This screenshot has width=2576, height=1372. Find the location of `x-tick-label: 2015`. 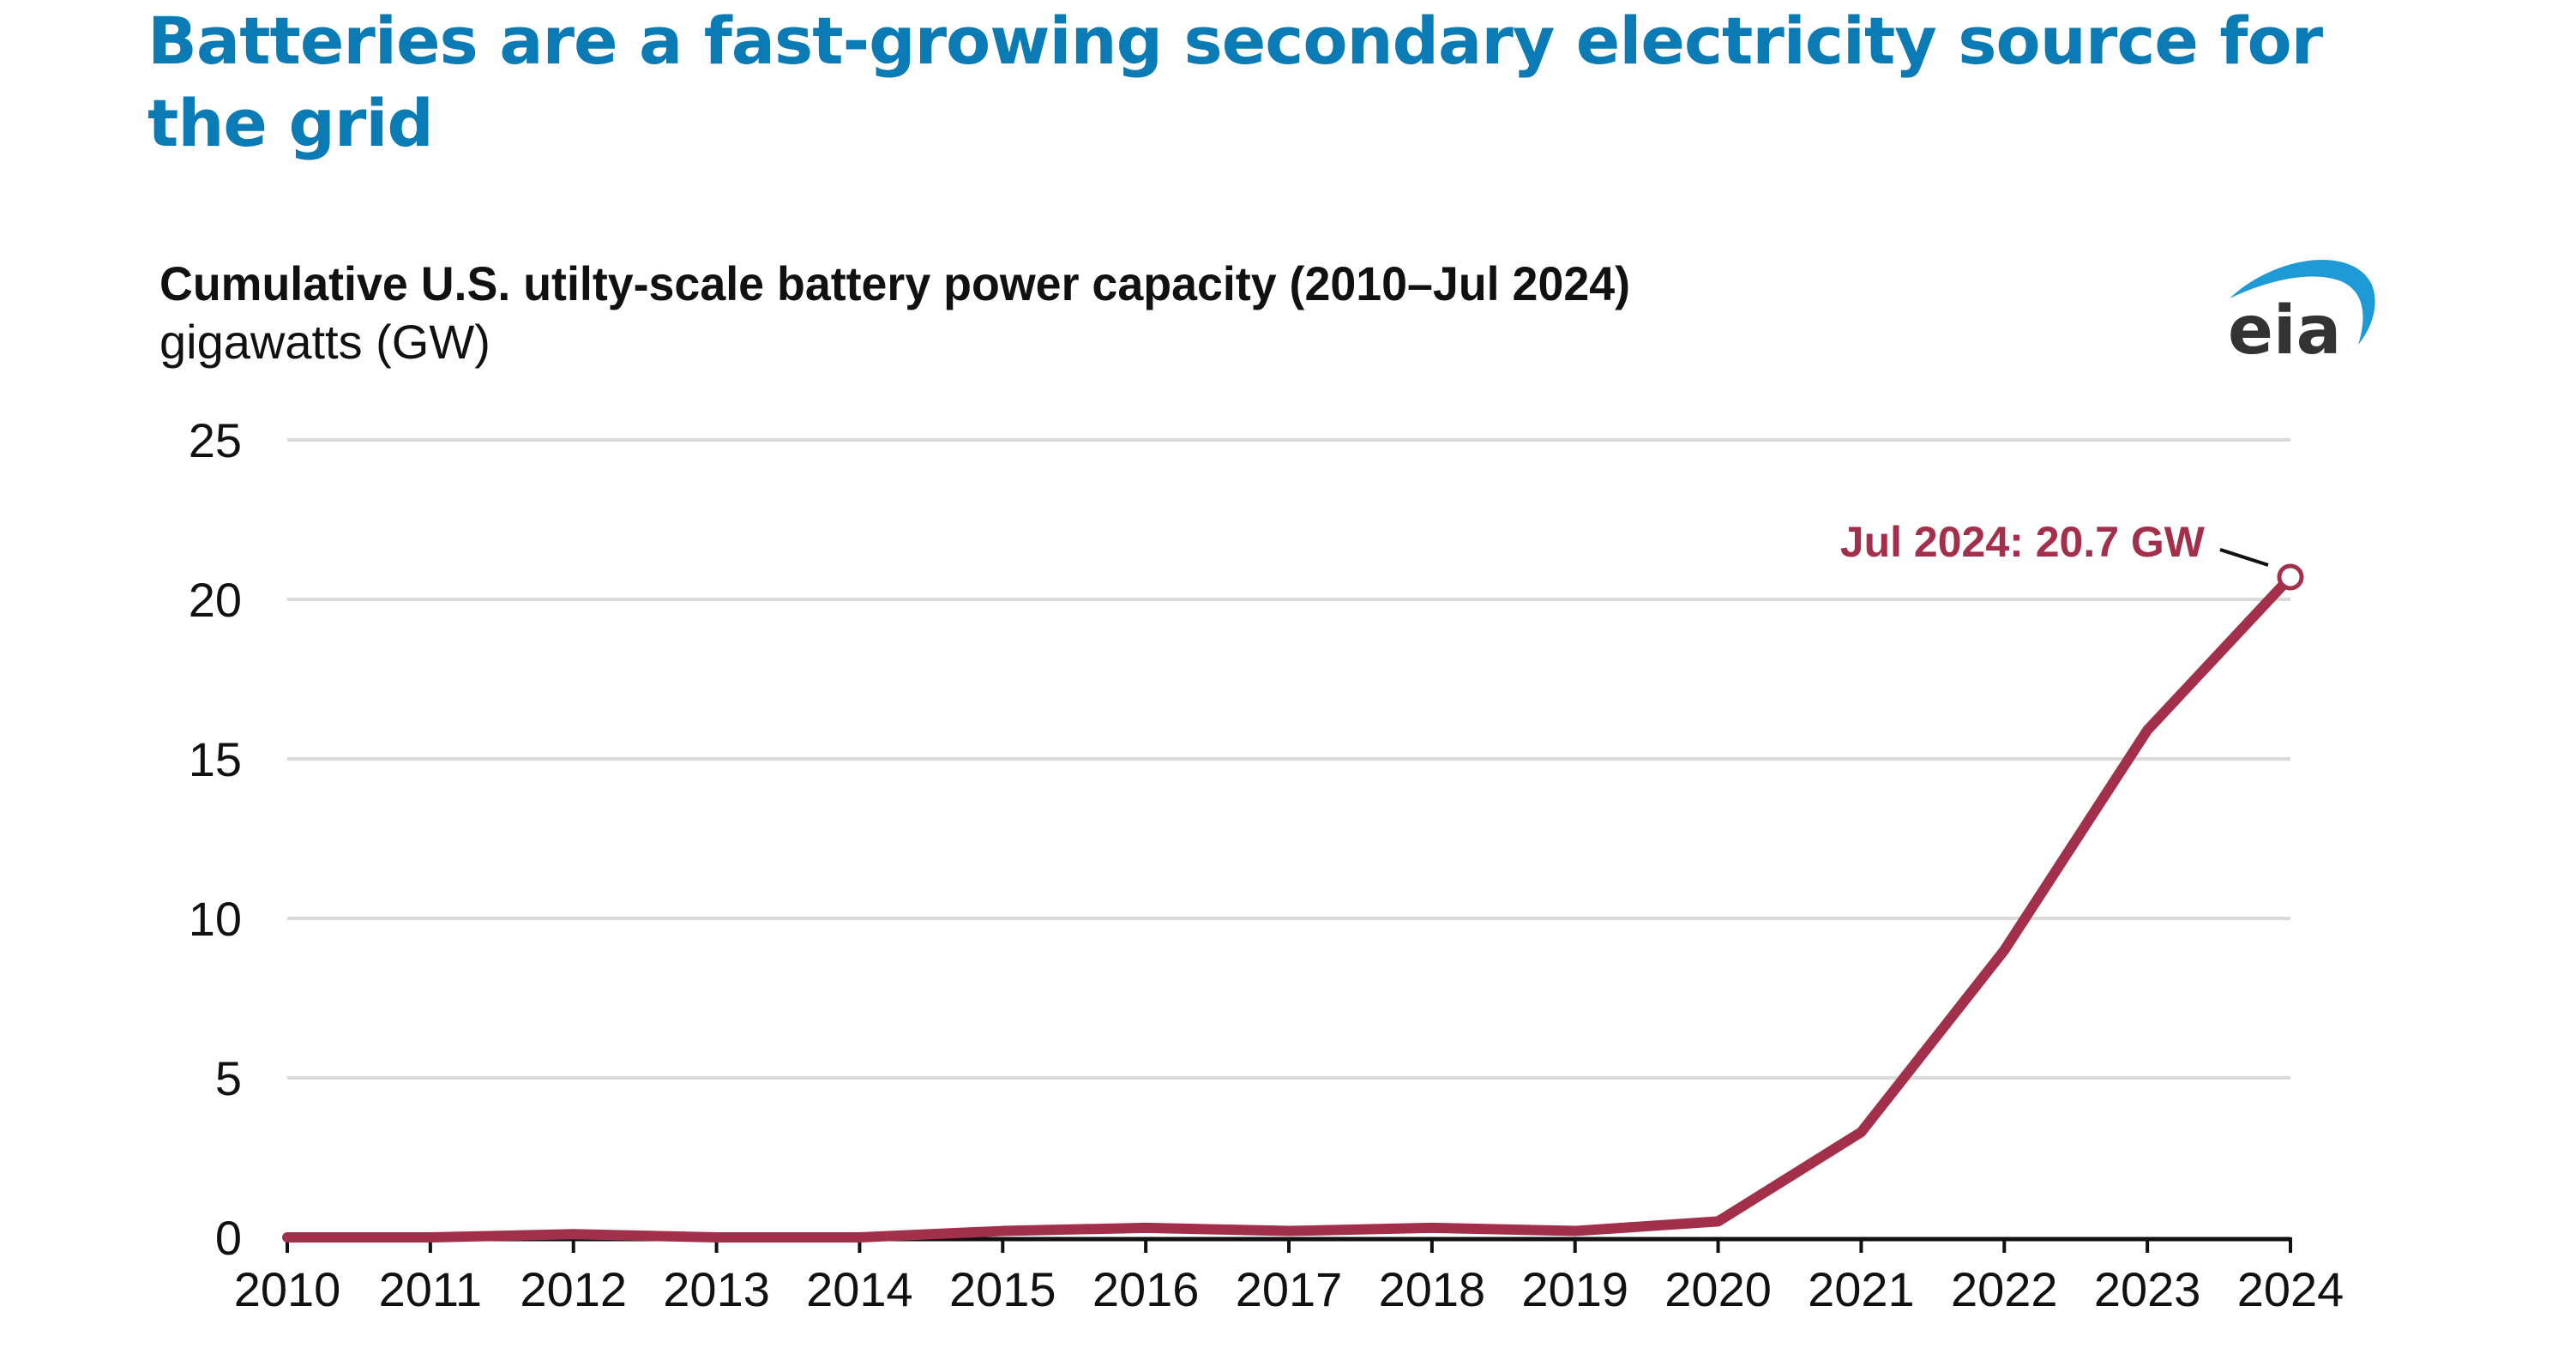

x-tick-label: 2015 is located at coordinates (1002, 1289).